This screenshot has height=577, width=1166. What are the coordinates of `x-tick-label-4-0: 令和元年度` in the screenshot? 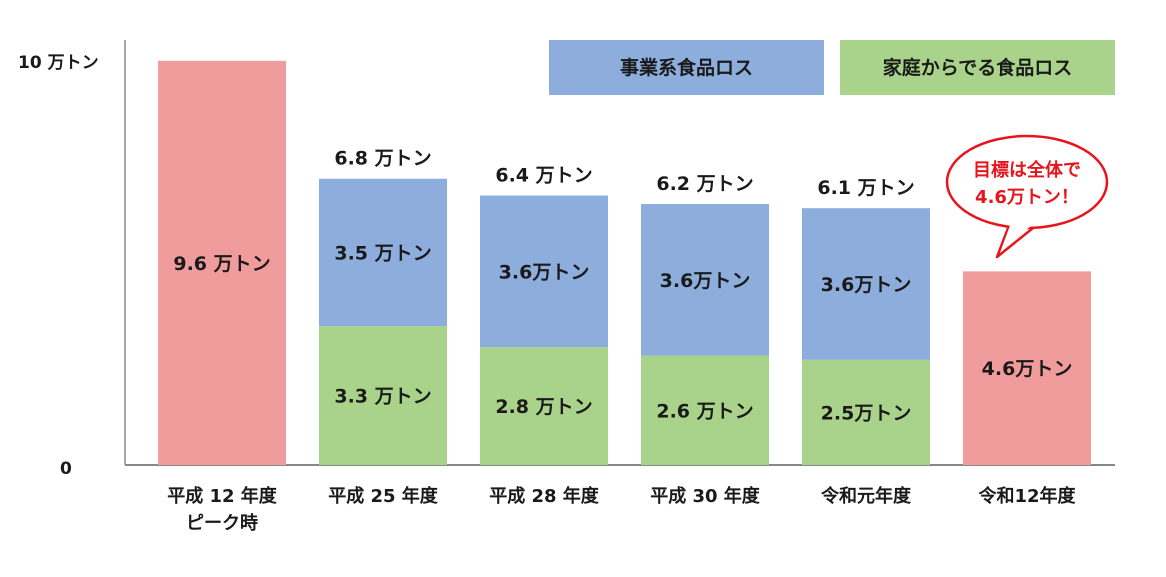 It's located at (866, 496).